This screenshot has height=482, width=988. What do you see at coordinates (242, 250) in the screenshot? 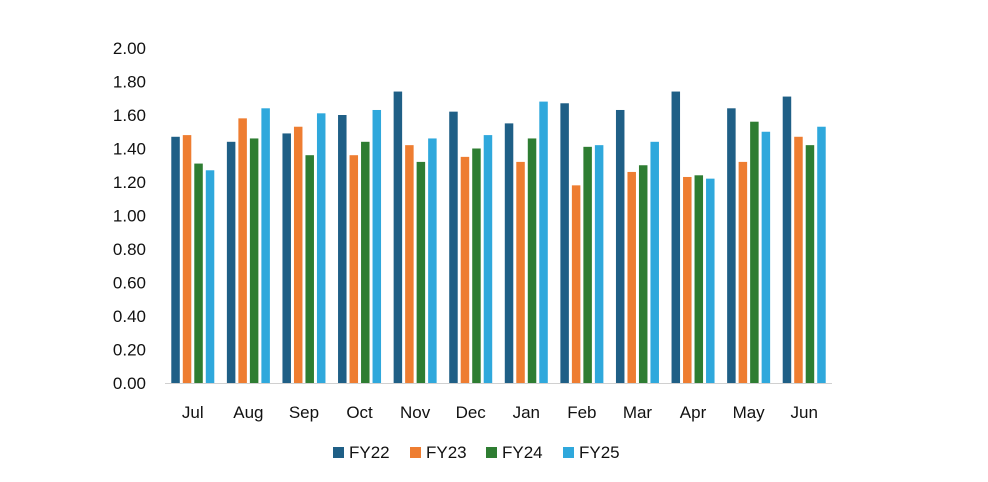
I see `bar-fy23-aug` at bounding box center [242, 250].